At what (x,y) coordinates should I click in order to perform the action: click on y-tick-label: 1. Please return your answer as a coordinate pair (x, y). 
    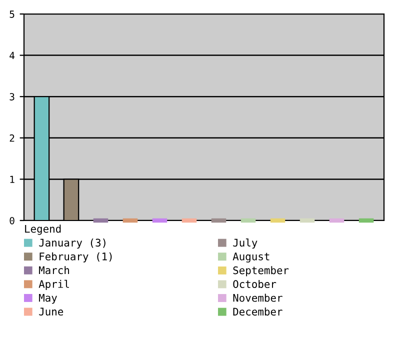
    Looking at the image, I should click on (12, 179).